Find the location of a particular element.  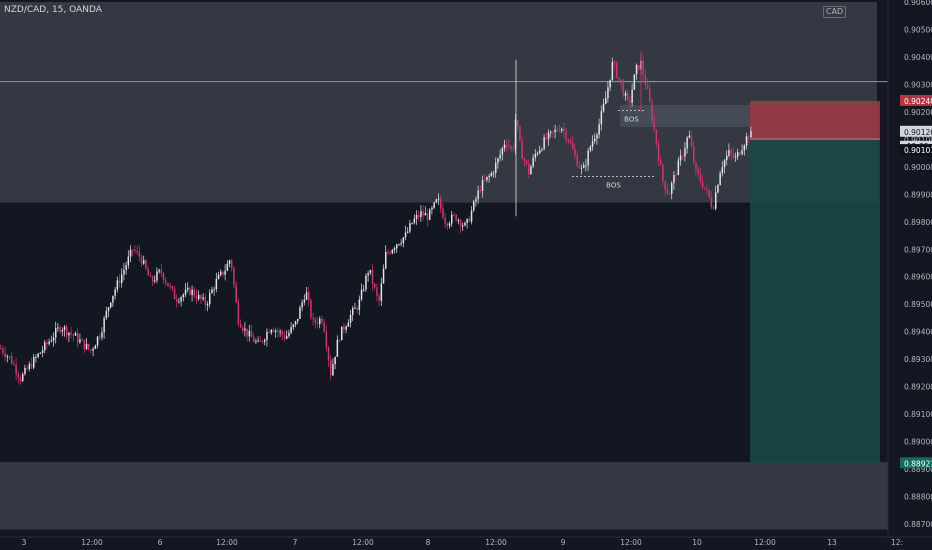

price-tick: 0.89400 is located at coordinates (918, 332).